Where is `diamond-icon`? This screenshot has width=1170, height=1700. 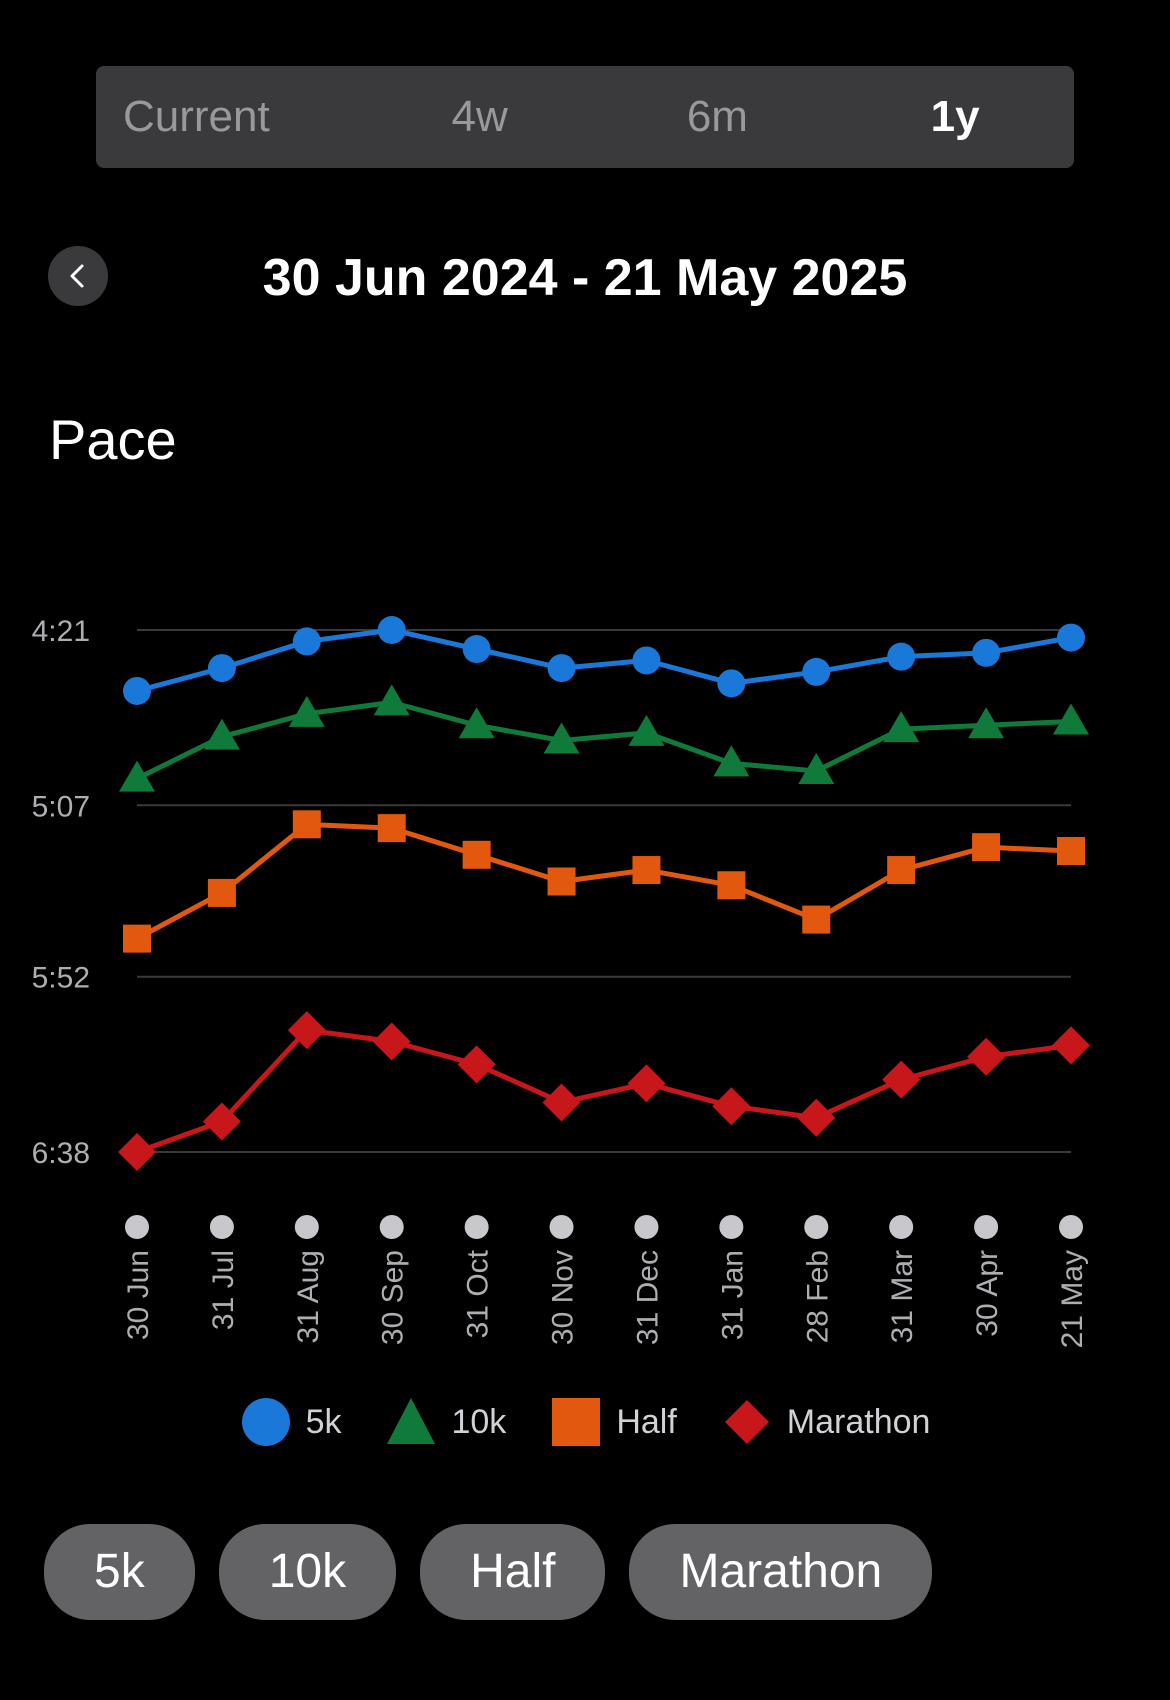
diamond-icon is located at coordinates (746, 1422).